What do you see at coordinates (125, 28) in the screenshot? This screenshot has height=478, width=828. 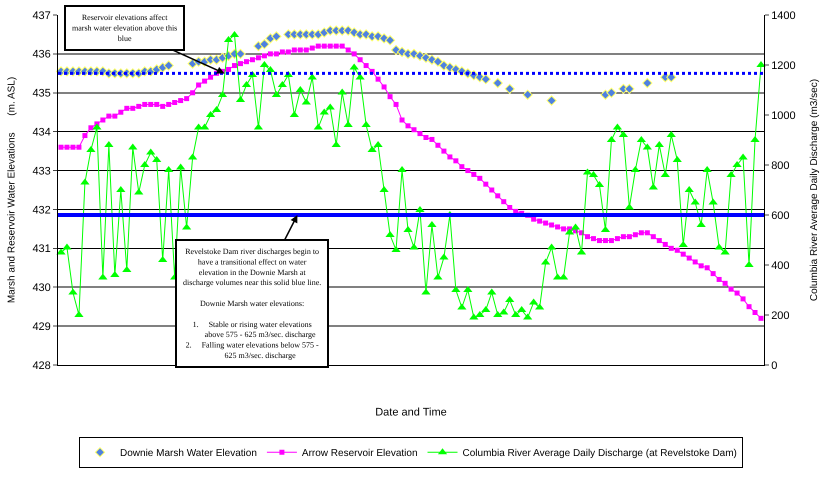 I see `annotation: Reservoir elevations affect marsh water elevation above this blue` at bounding box center [125, 28].